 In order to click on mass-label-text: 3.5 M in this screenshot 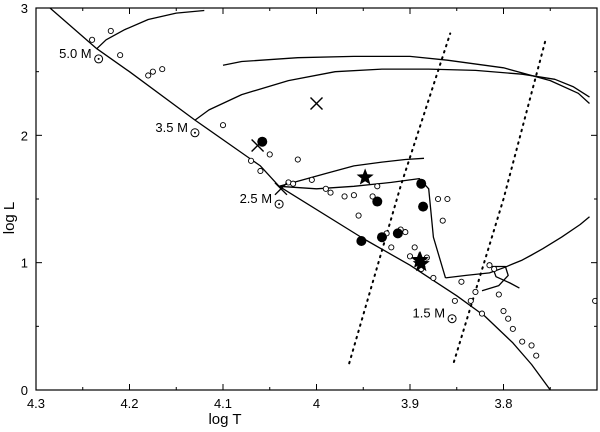, I will do `click(171, 127)`.